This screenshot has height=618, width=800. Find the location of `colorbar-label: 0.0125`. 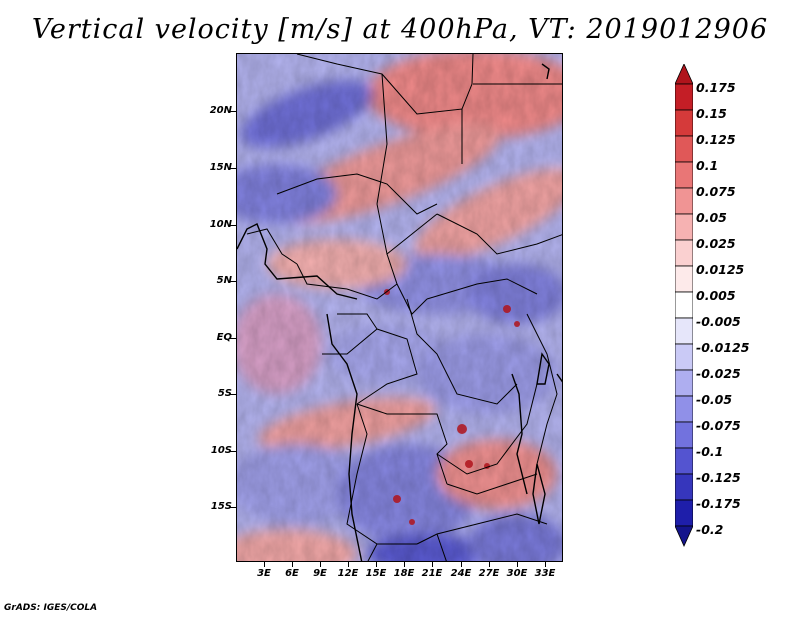

colorbar-label: 0.0125 is located at coordinates (720, 269).